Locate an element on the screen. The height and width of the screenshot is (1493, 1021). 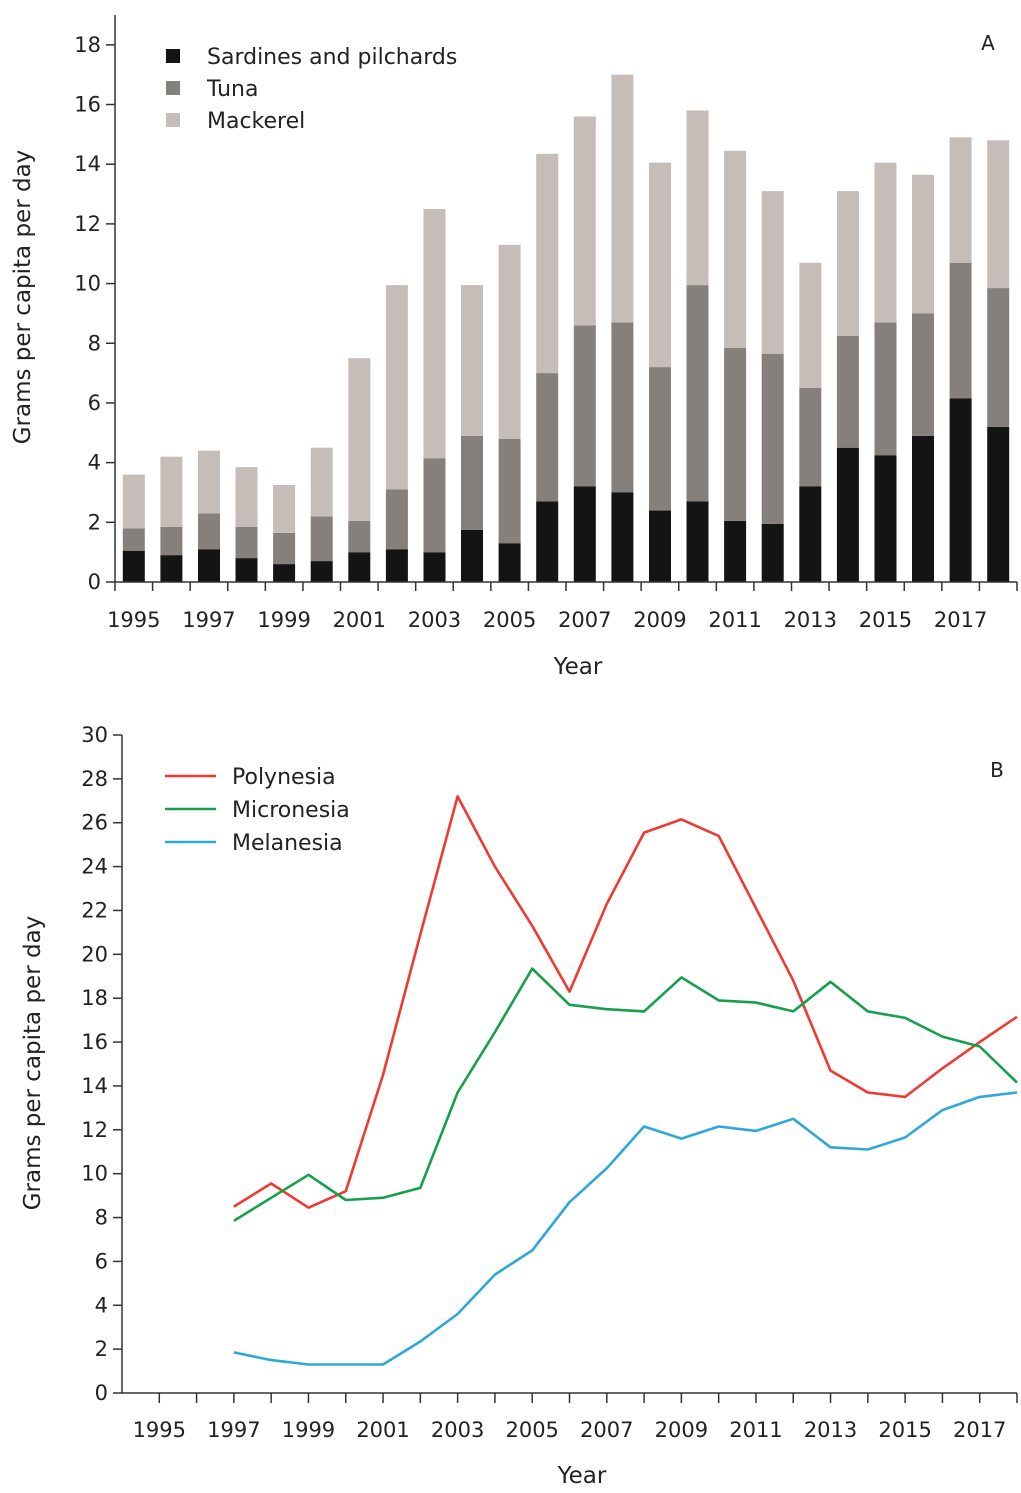
y-tick-label-24: 24 is located at coordinates (94, 867).